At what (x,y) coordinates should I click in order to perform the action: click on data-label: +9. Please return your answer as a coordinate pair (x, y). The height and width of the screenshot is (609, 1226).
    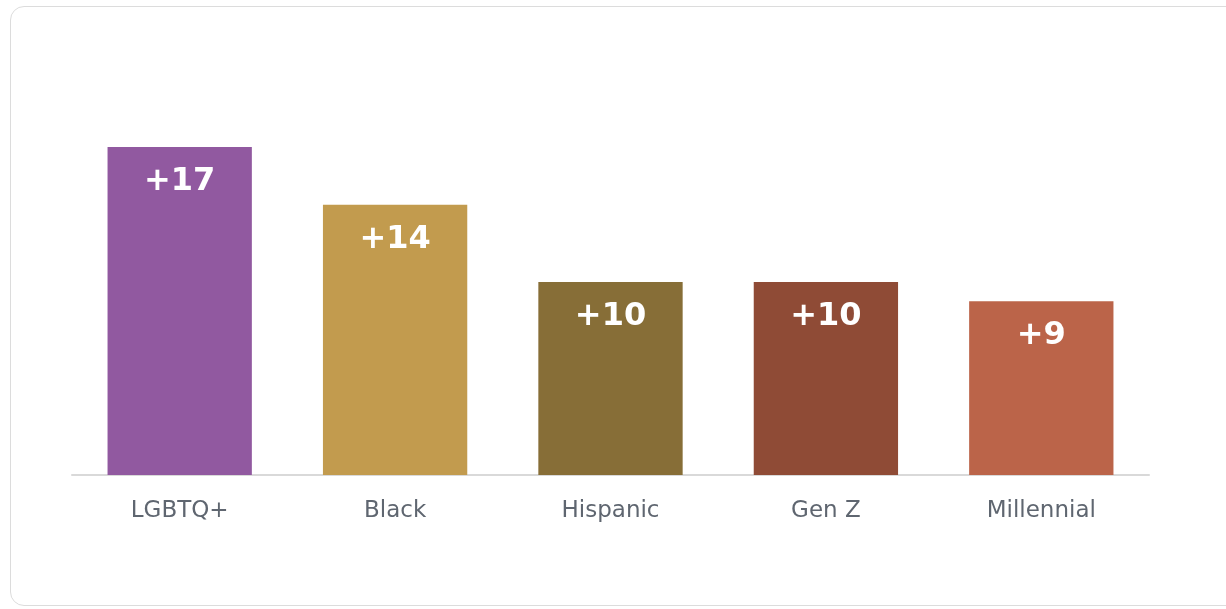
    Looking at the image, I should click on (1041, 333).